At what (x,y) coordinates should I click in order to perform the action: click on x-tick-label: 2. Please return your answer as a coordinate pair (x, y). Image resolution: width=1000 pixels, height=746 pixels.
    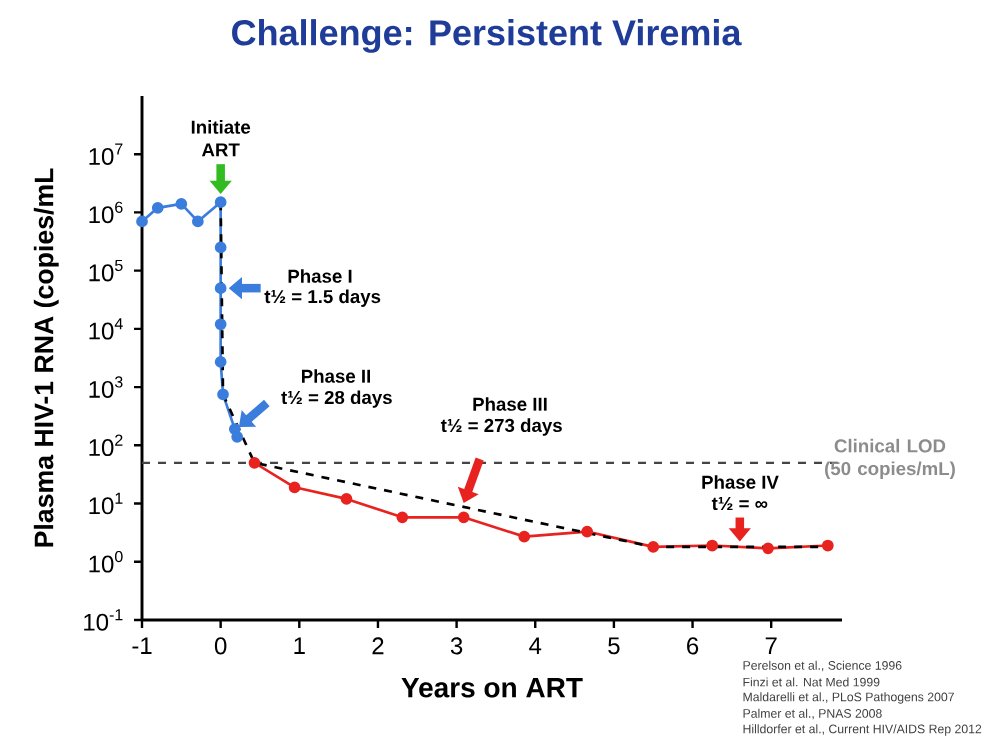
    Looking at the image, I should click on (378, 646).